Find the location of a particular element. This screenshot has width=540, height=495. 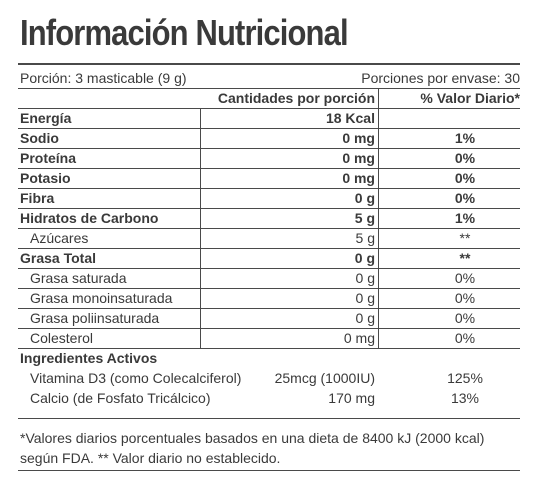

ingredient-daily-value: 125% is located at coordinates (465, 378).